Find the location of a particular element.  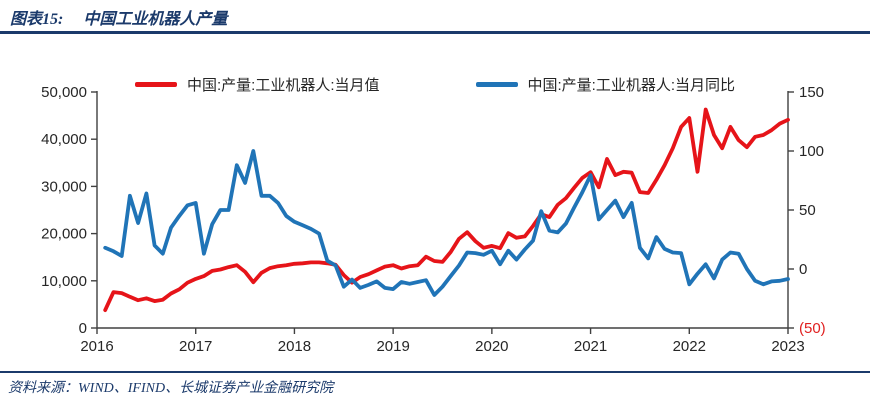

left-axis-tick-label: 20,000 is located at coordinates (64, 234).